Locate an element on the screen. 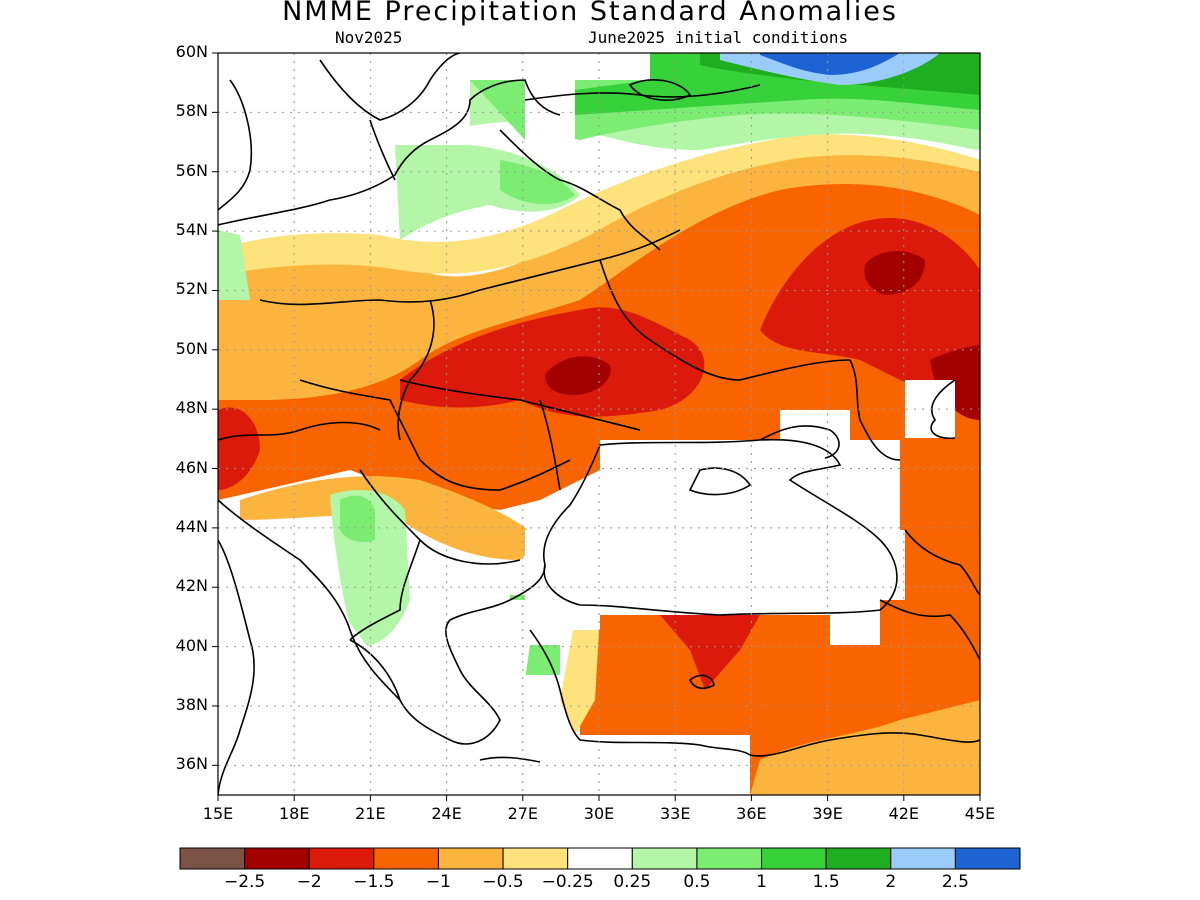 Image resolution: width=1200 pixels, height=900 pixels. anomaly-light-green-west is located at coordinates (234, 265).